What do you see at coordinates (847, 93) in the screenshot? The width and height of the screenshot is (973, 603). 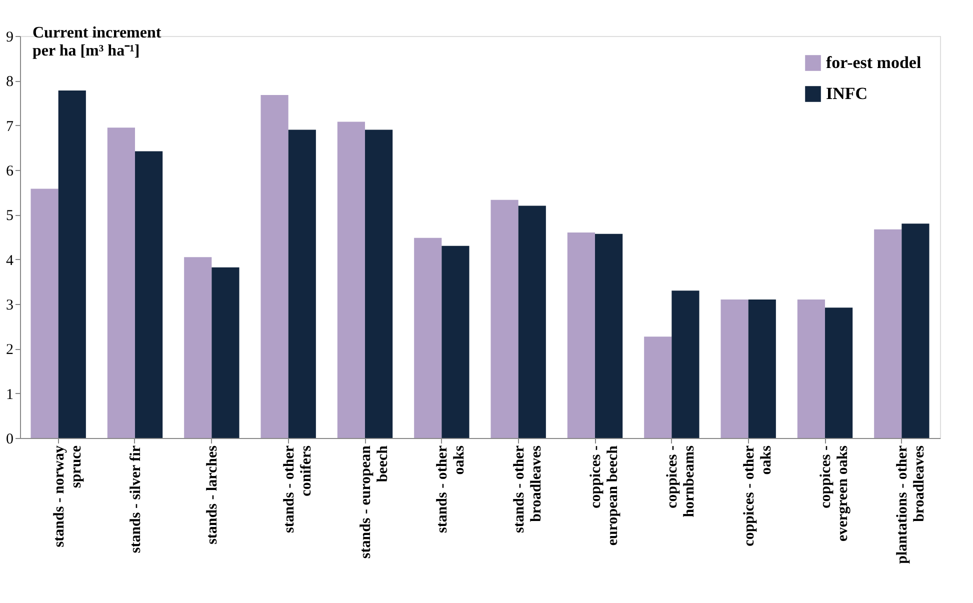 I see `legend-label: INFC` at bounding box center [847, 93].